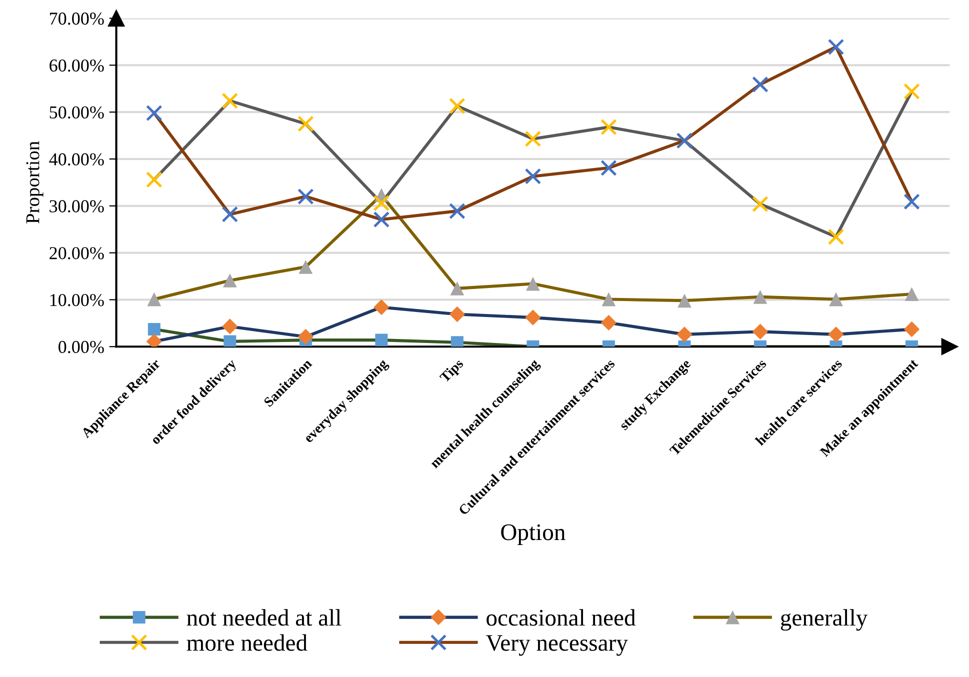 This screenshot has height=677, width=969. I want to click on x-tick-label: Tips, so click(452, 371).